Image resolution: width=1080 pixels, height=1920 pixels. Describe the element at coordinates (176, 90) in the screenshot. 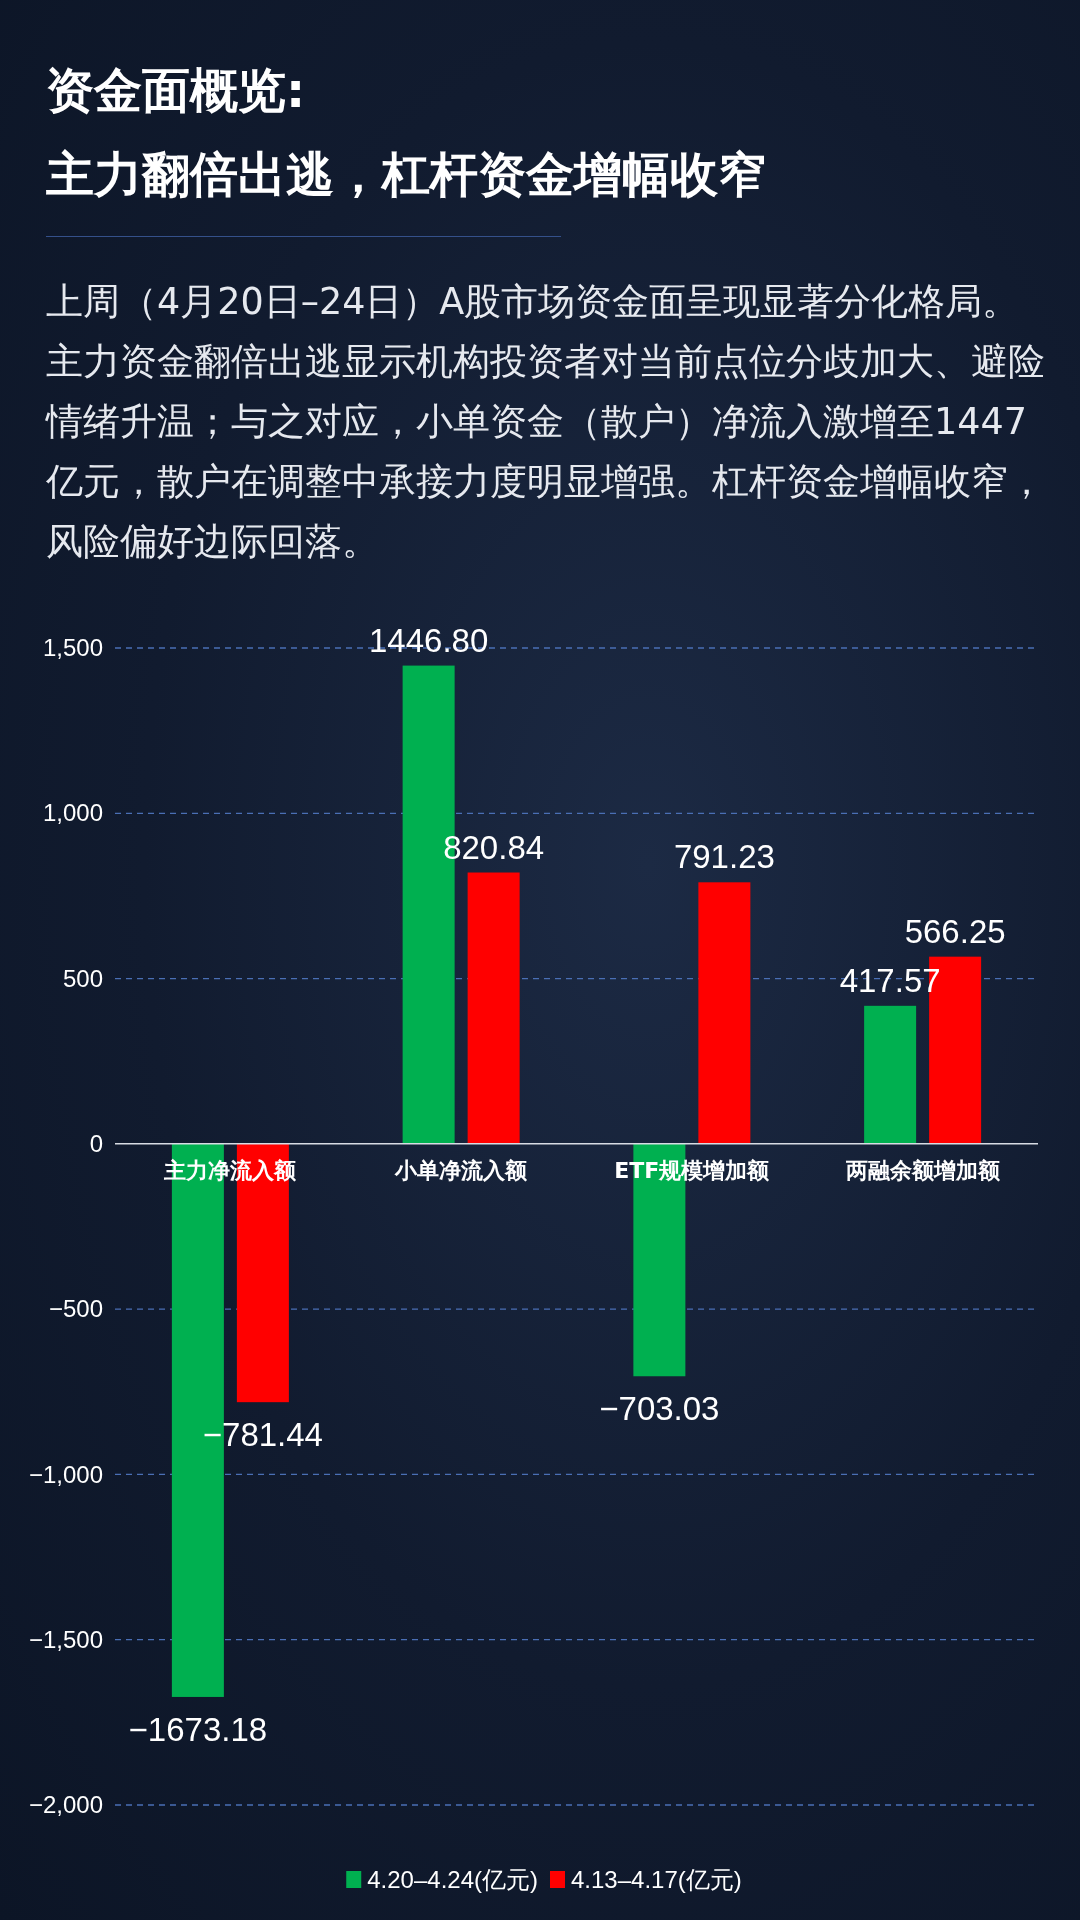

I see `chart-title: 资金面概览:` at that location.